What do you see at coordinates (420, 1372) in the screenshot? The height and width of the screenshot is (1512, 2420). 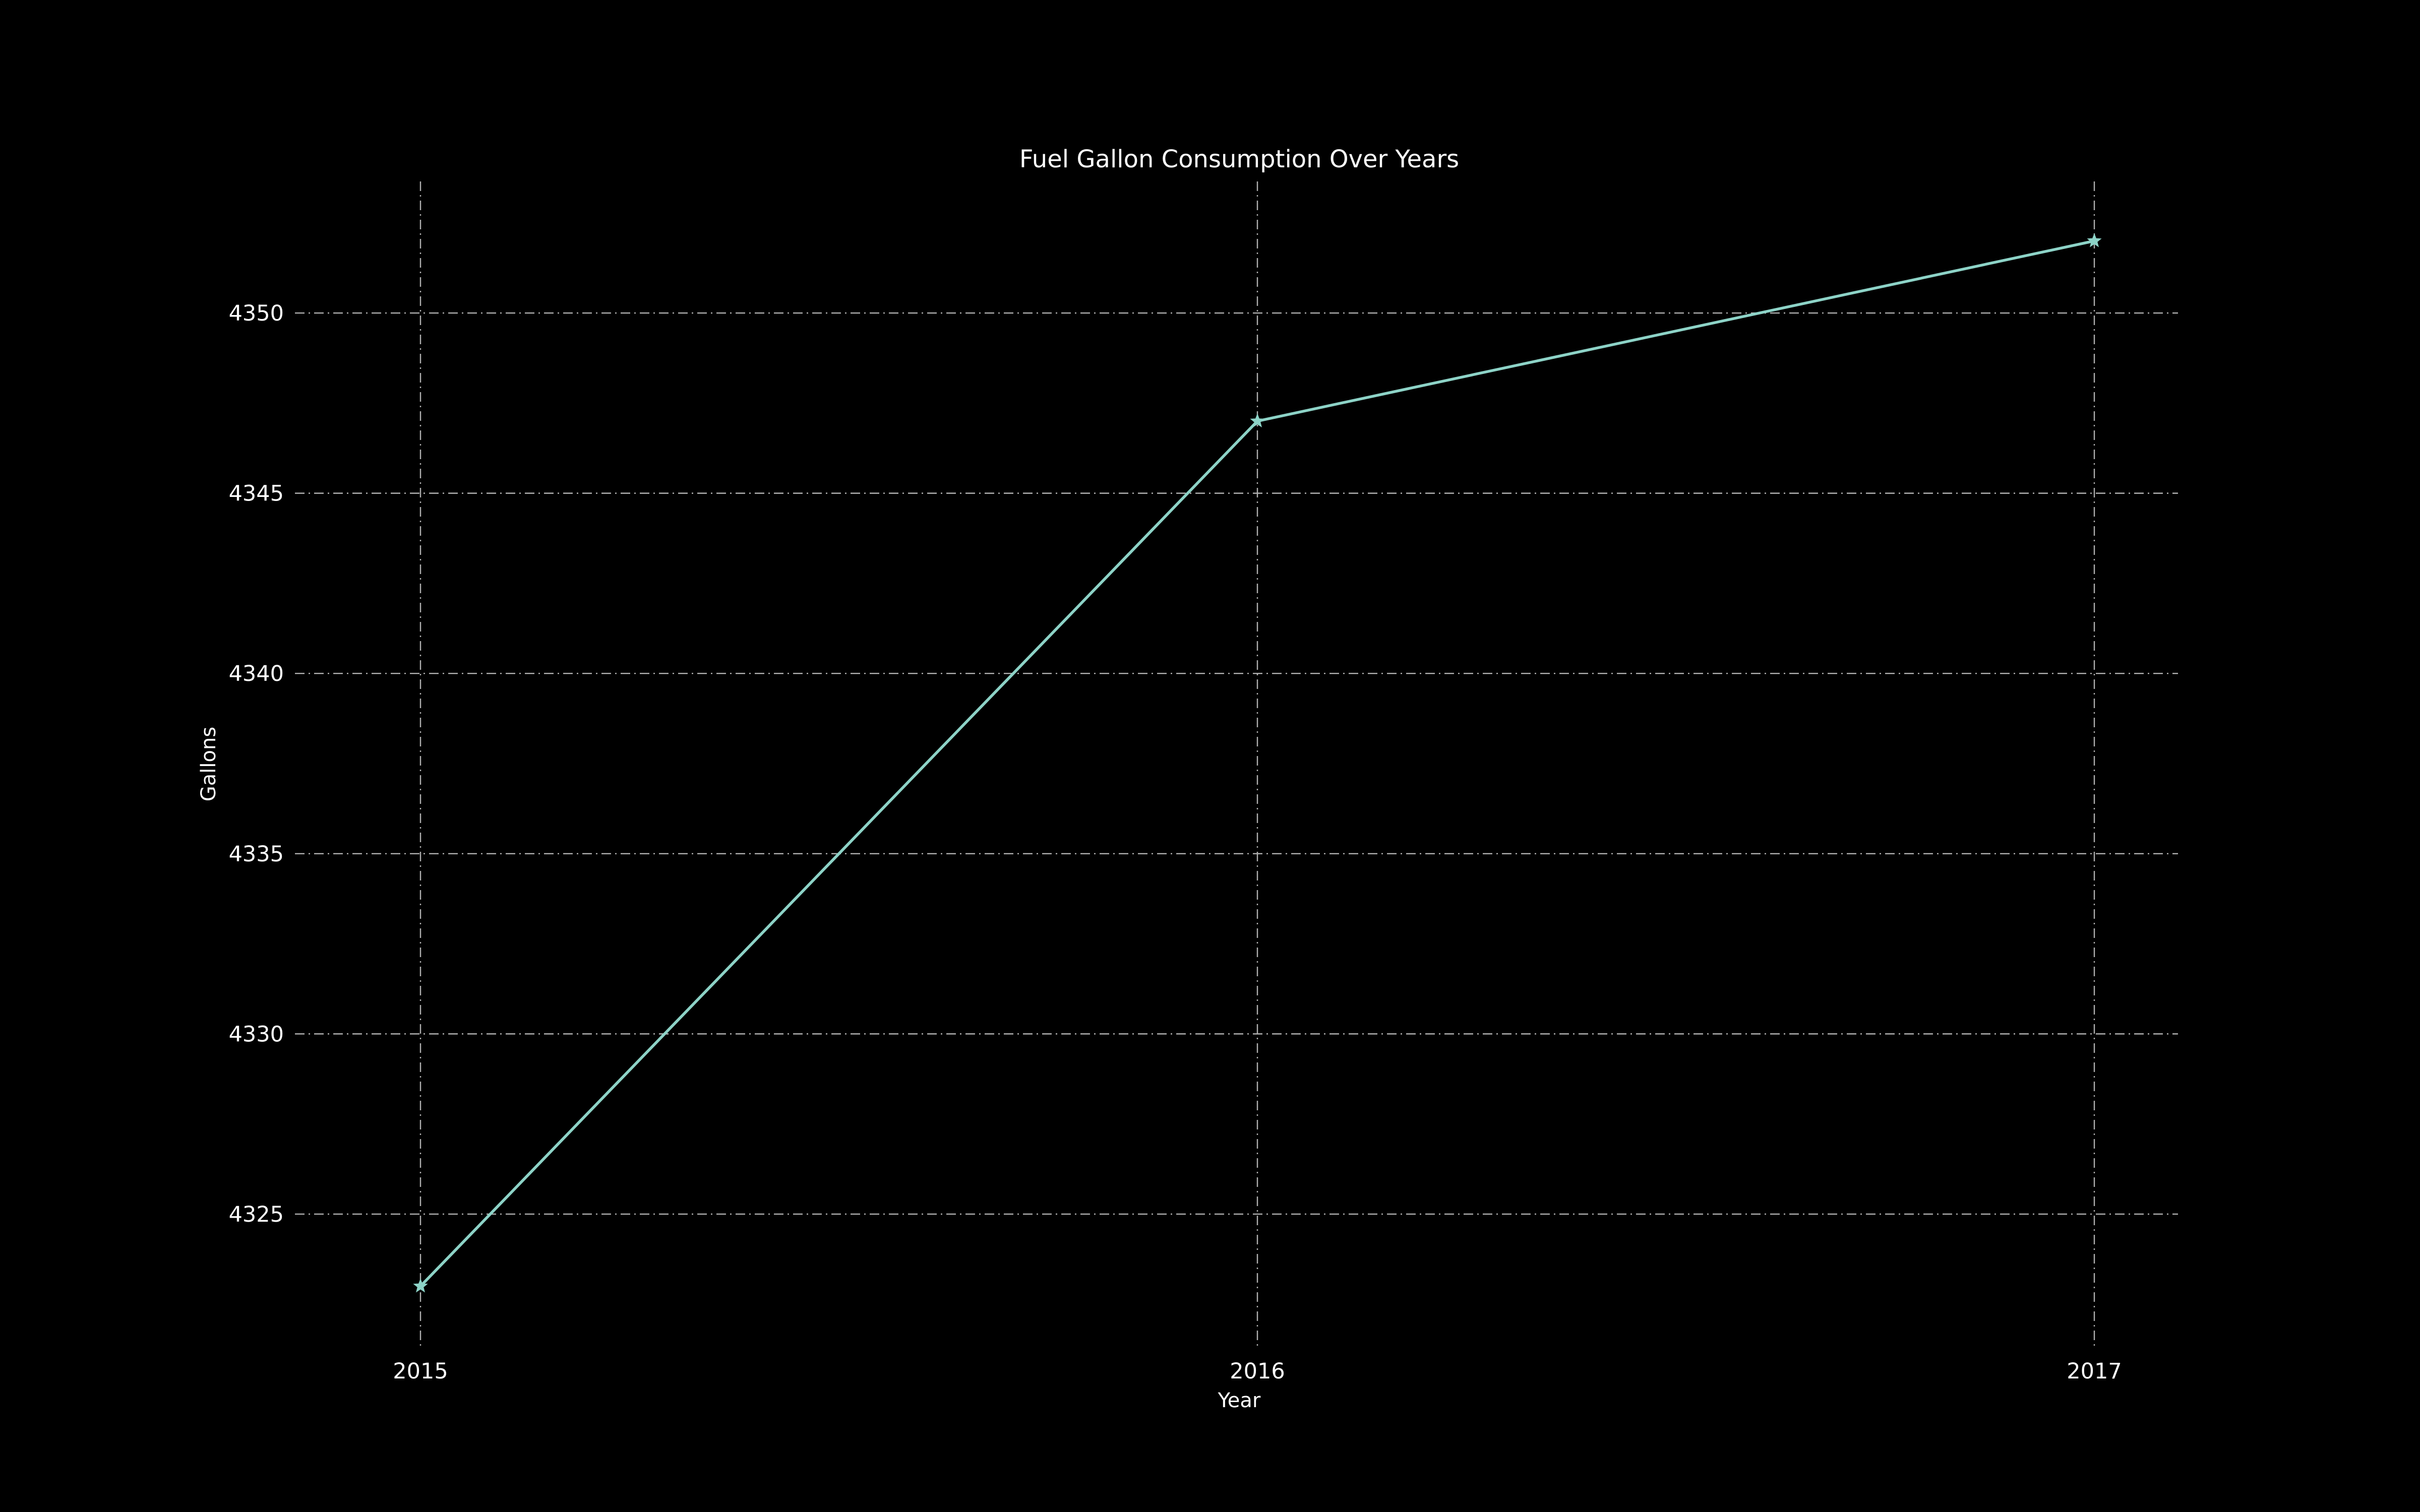 I see `x-tick-label: 2015` at bounding box center [420, 1372].